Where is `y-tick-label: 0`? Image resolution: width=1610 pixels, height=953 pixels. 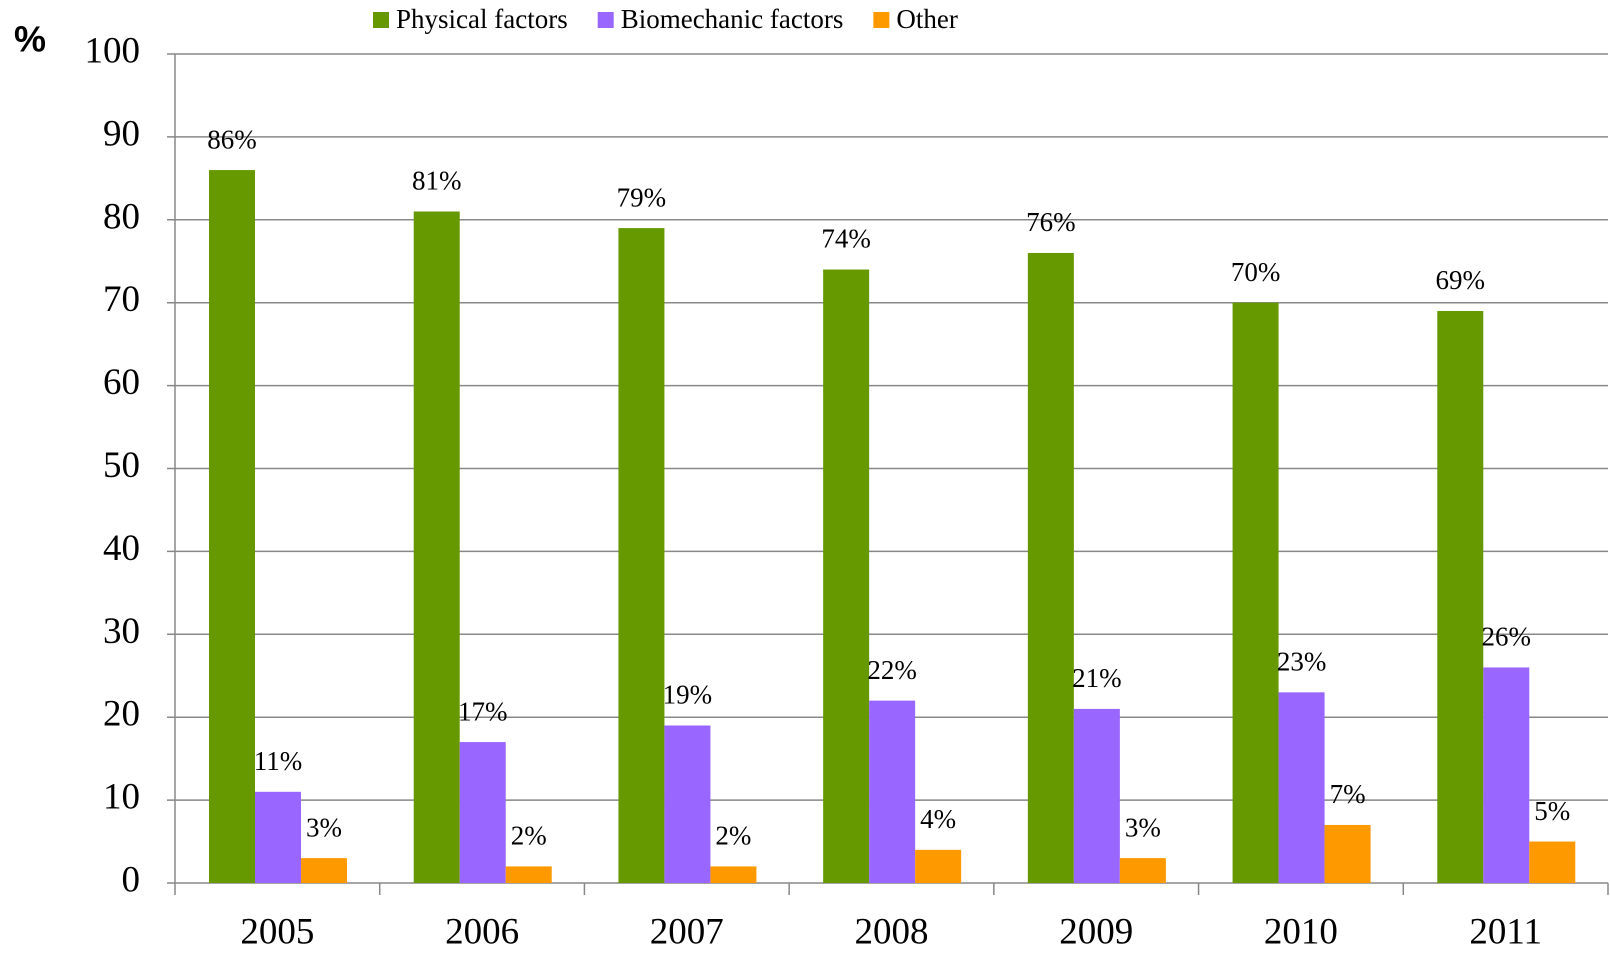 y-tick-label: 0 is located at coordinates (131, 879).